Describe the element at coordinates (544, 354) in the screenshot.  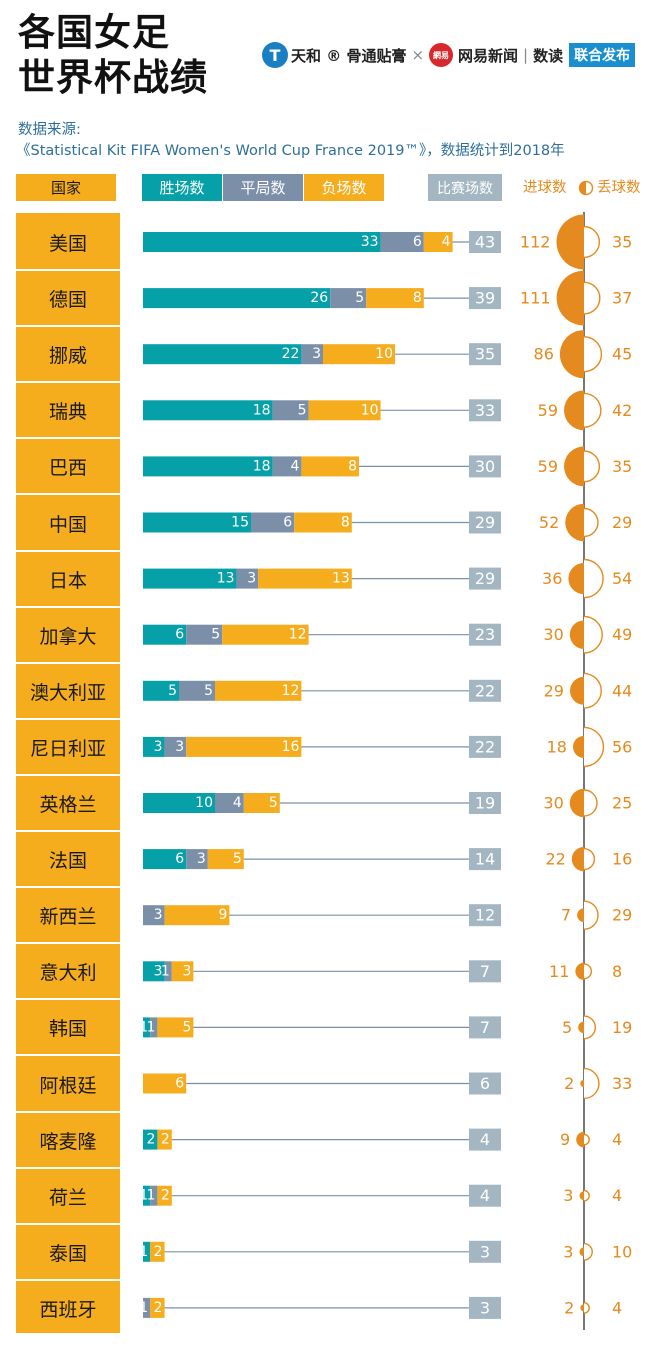
I see `goals-for-label: 86` at that location.